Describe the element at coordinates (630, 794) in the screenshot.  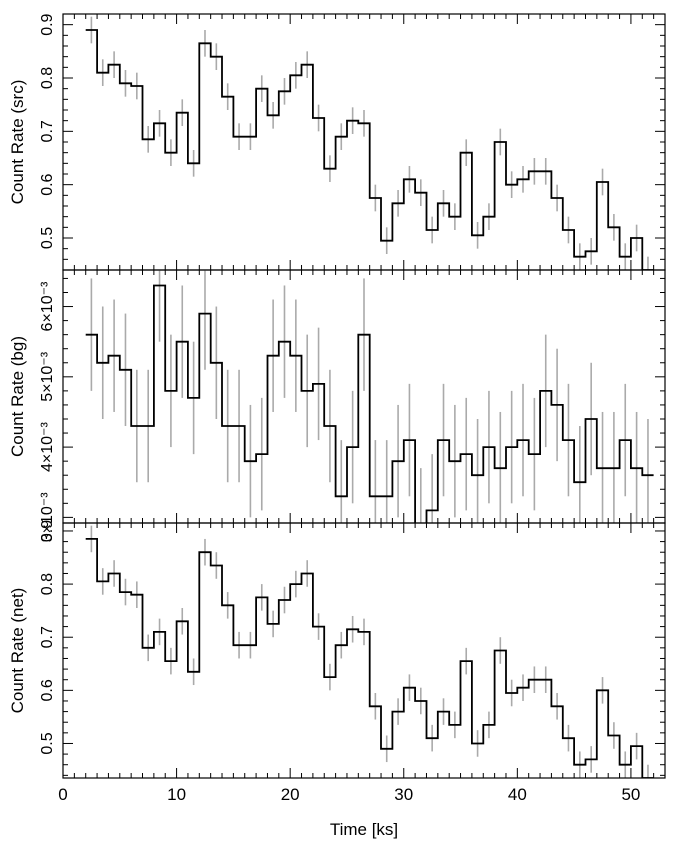
I see `x-tick-label: 50` at that location.